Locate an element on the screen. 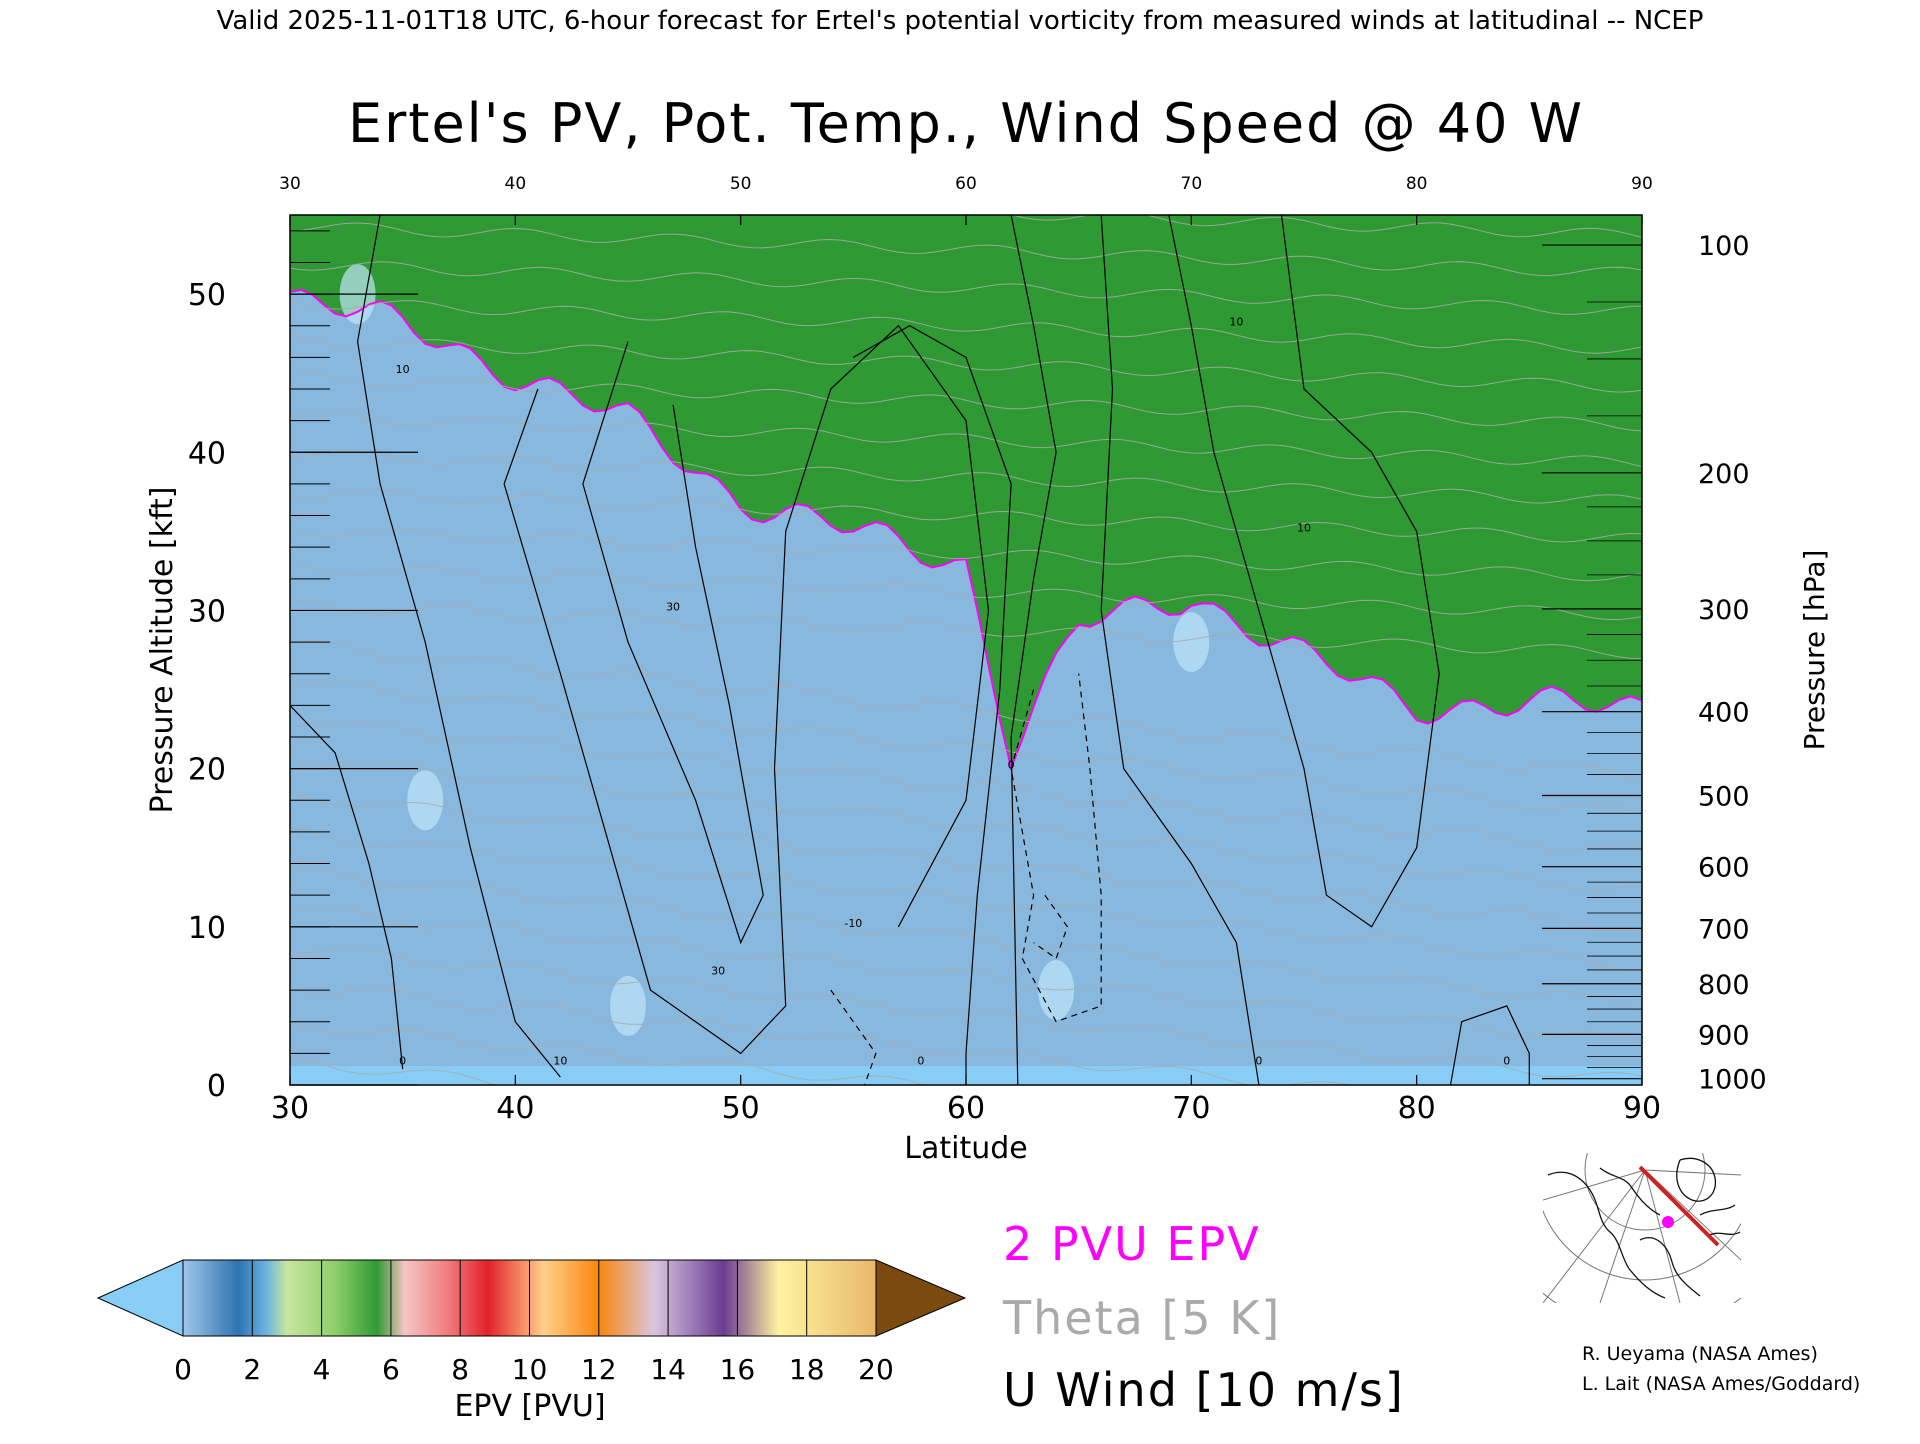 This screenshot has width=1920, height=1444. y-tick-label: 50 is located at coordinates (207, 295).